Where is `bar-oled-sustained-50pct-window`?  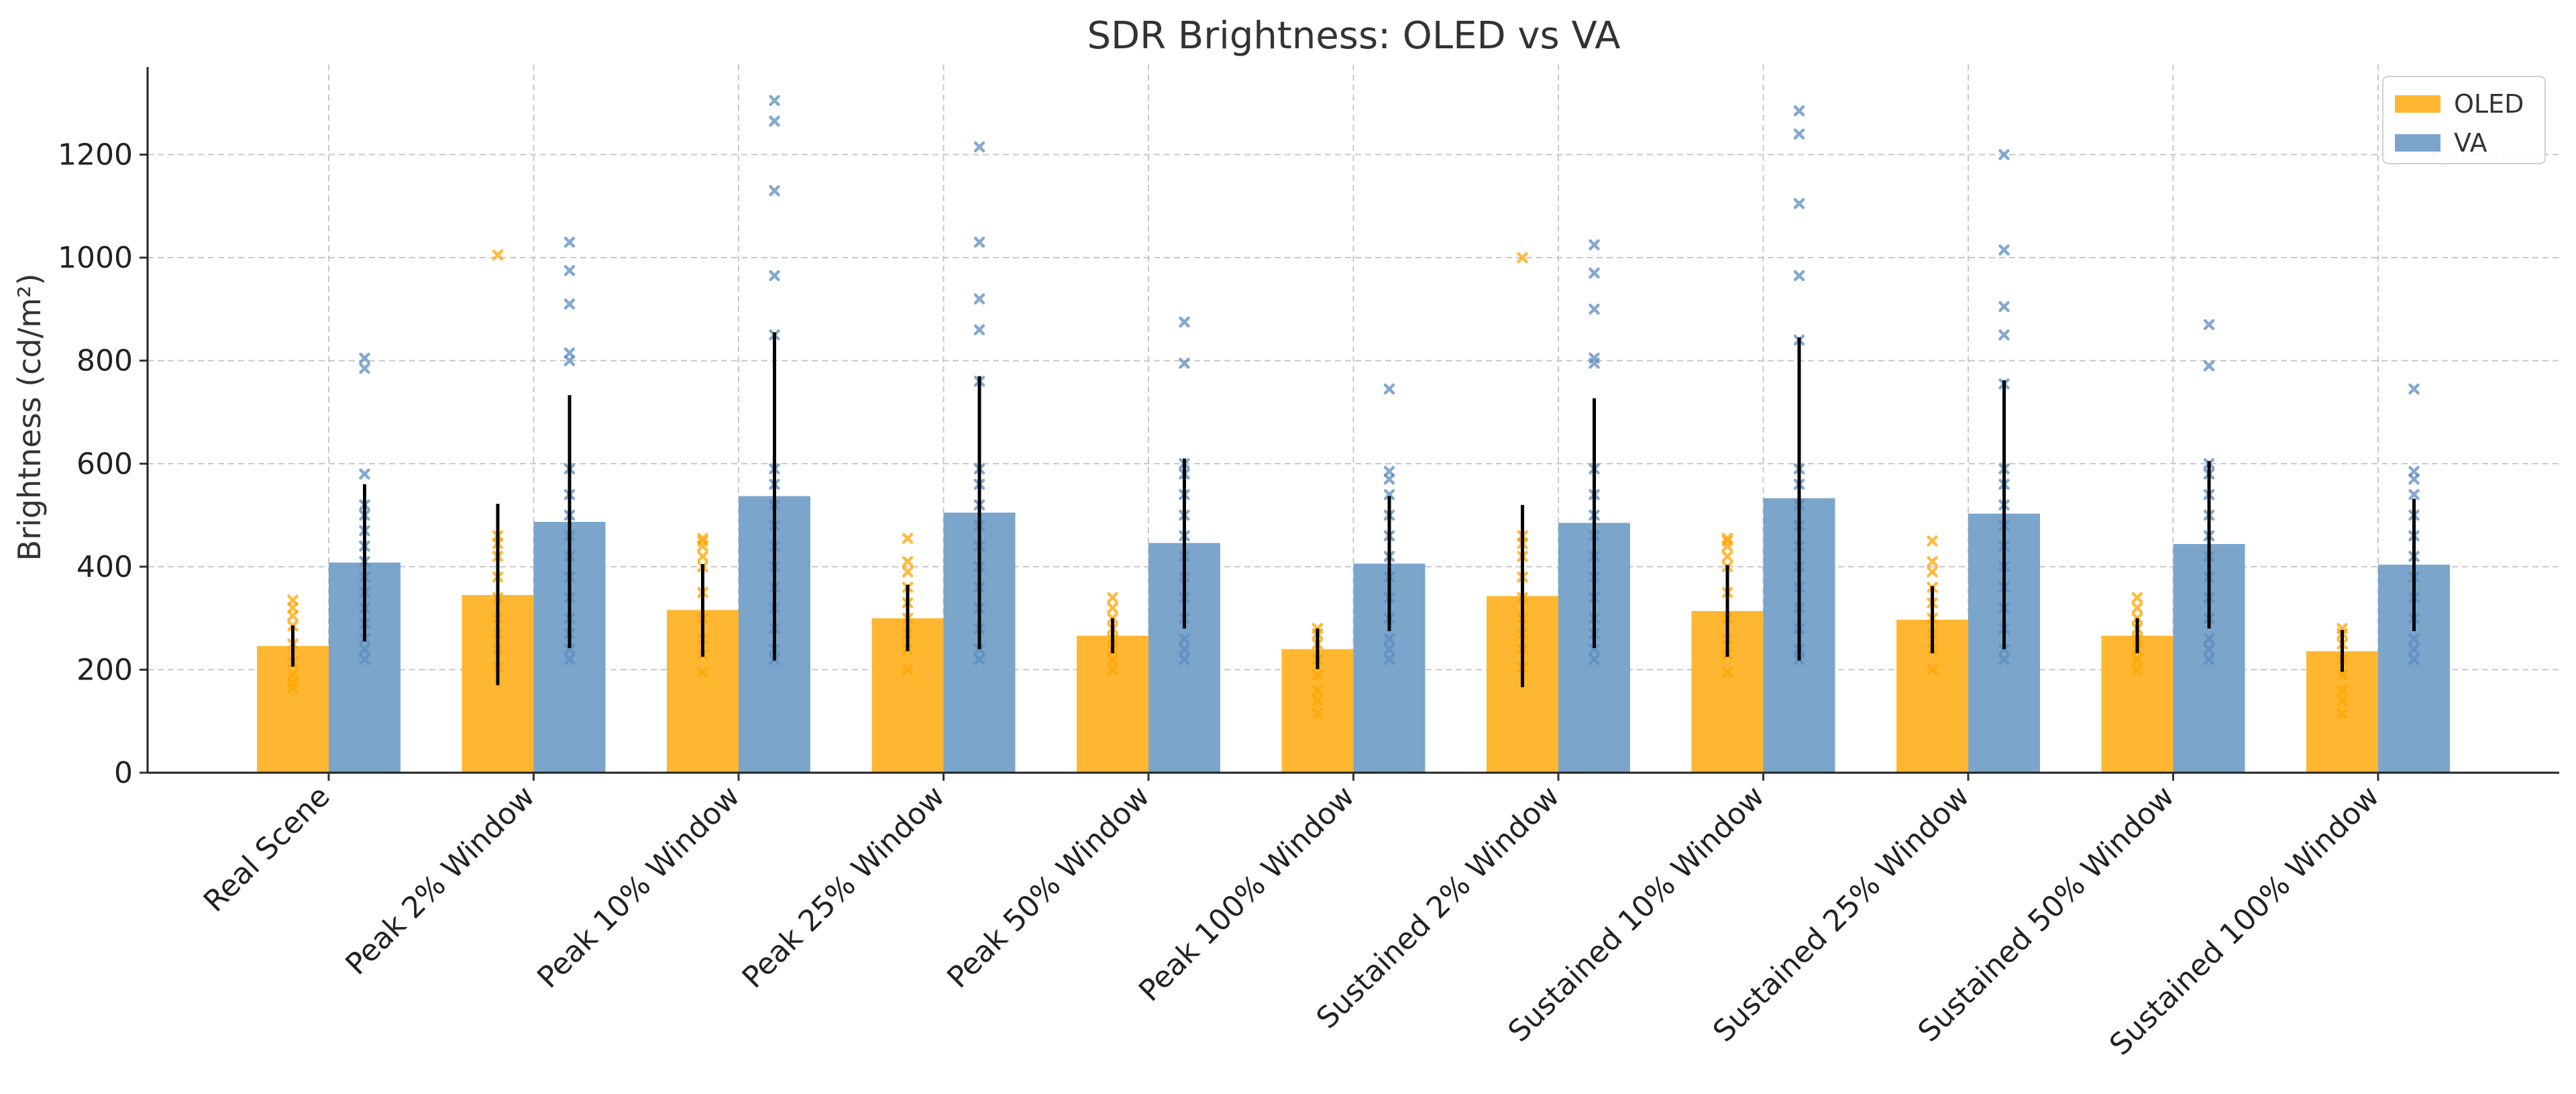
bar-oled-sustained-50pct-window is located at coordinates (2137, 704).